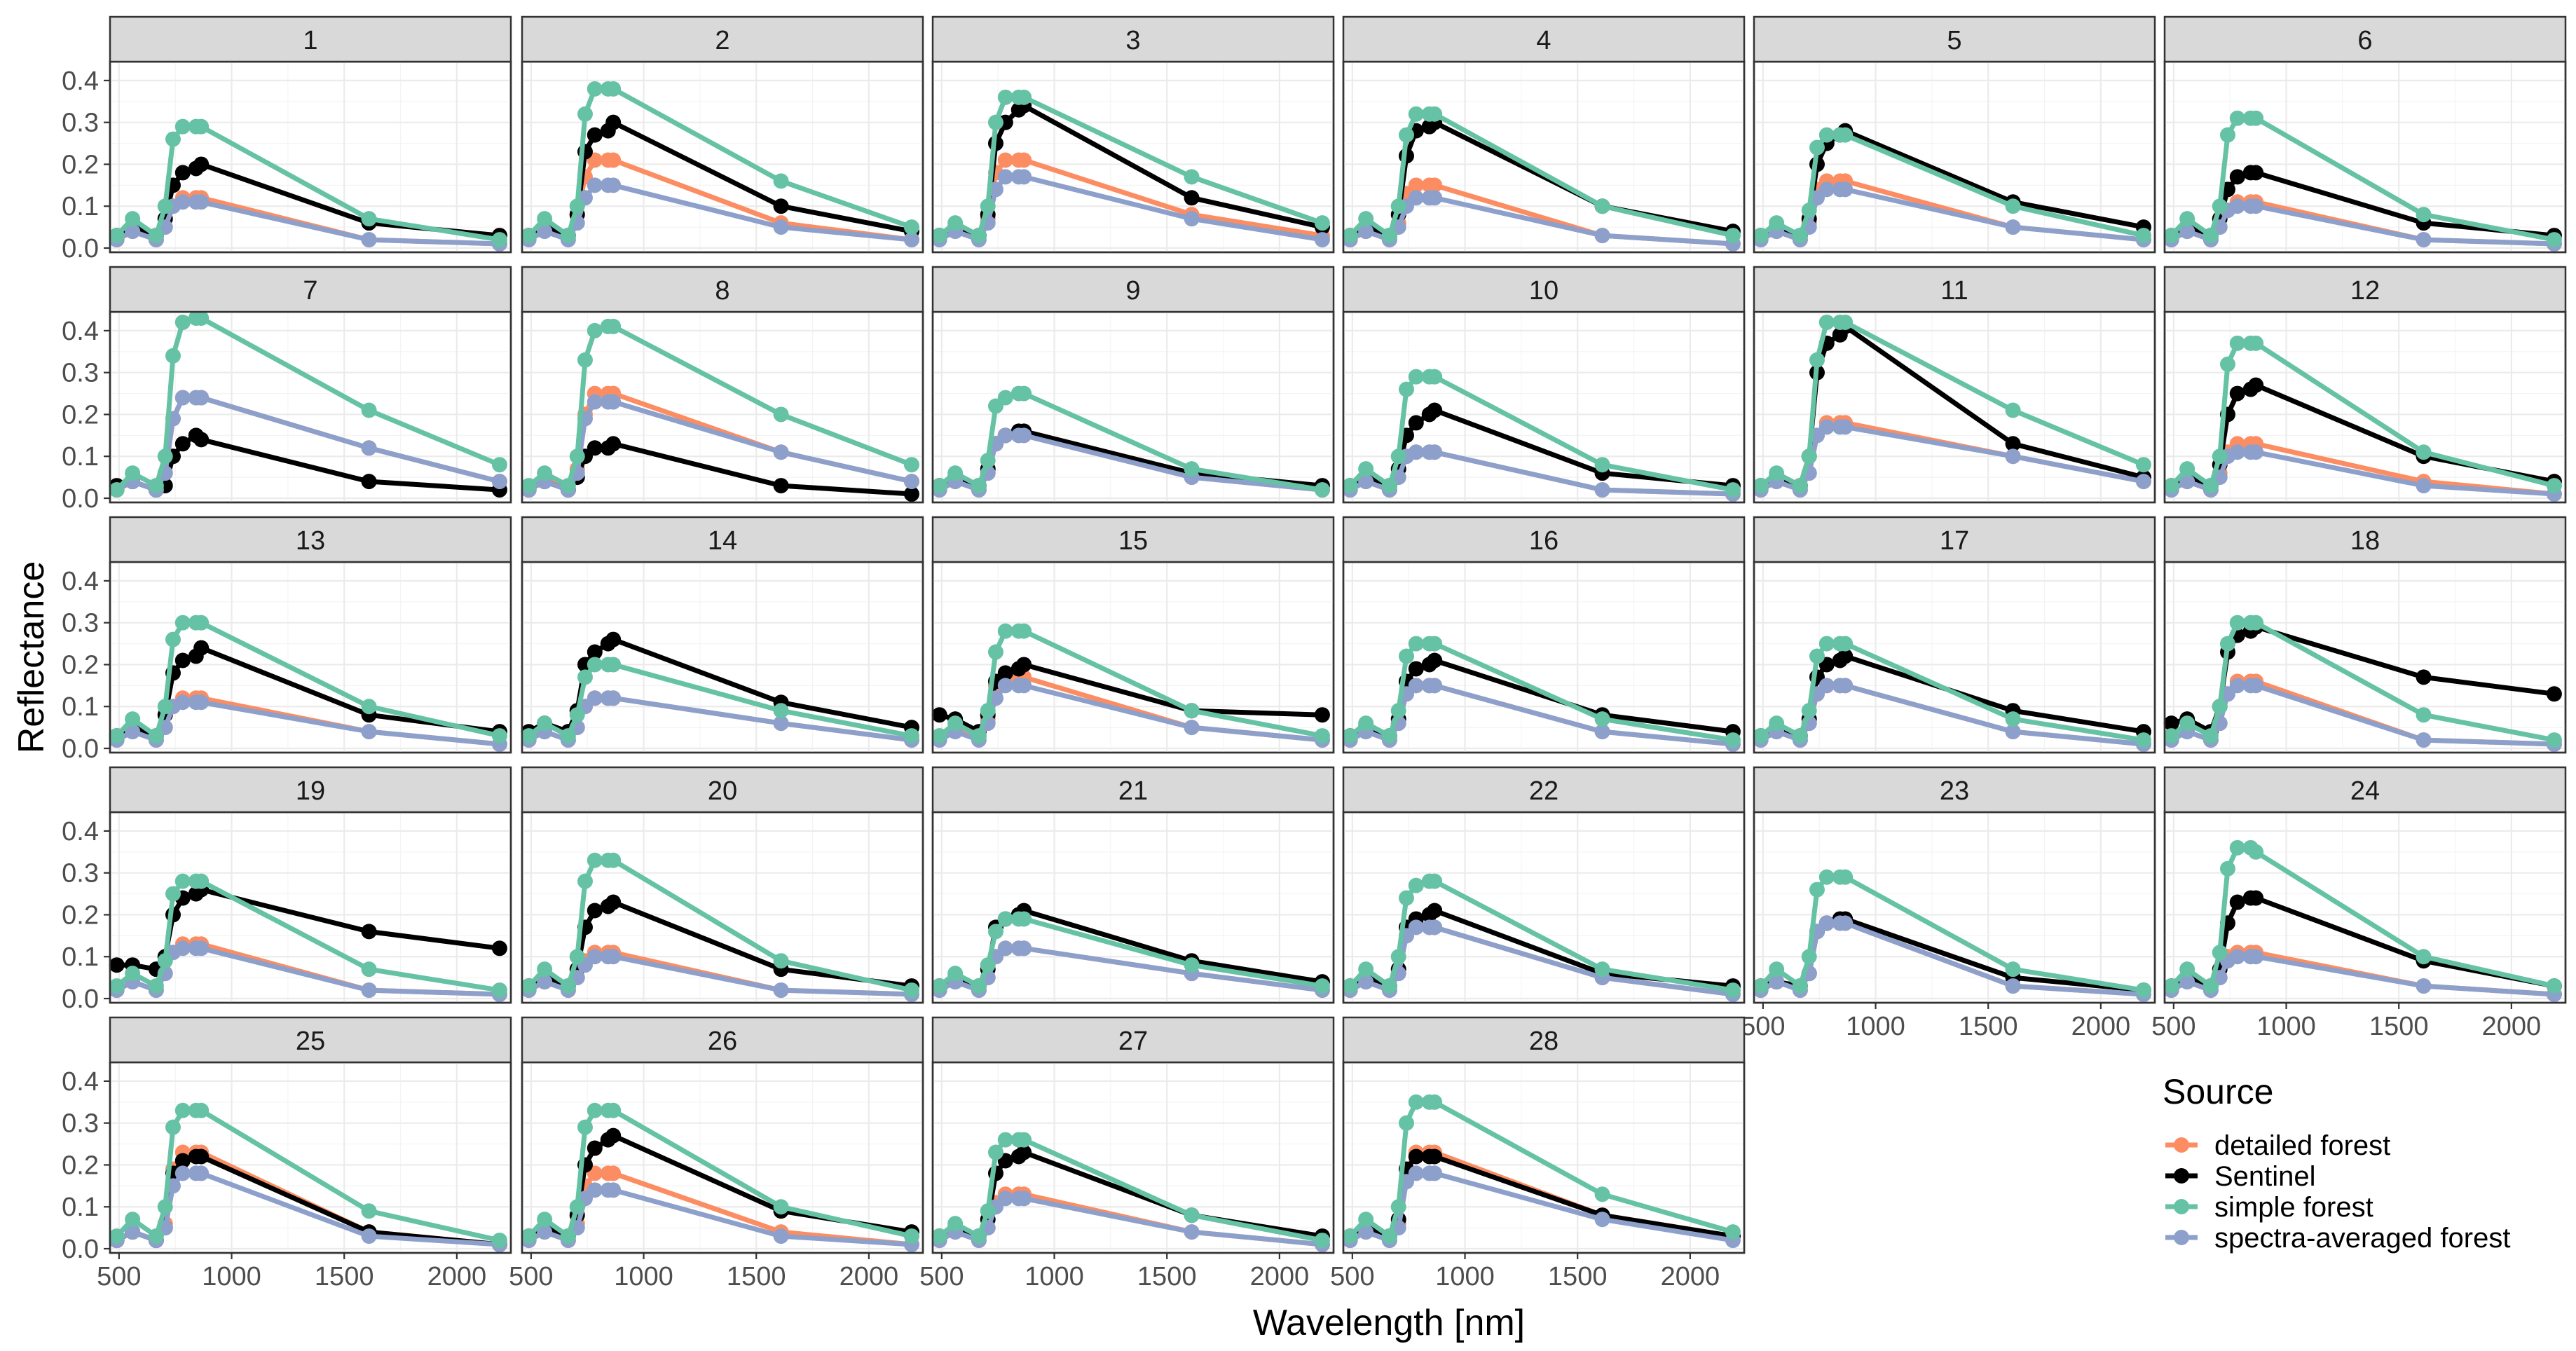 Image resolution: width=2576 pixels, height=1351 pixels. What do you see at coordinates (1544, 385) in the screenshot?
I see `facet-panel-10: 10` at bounding box center [1544, 385].